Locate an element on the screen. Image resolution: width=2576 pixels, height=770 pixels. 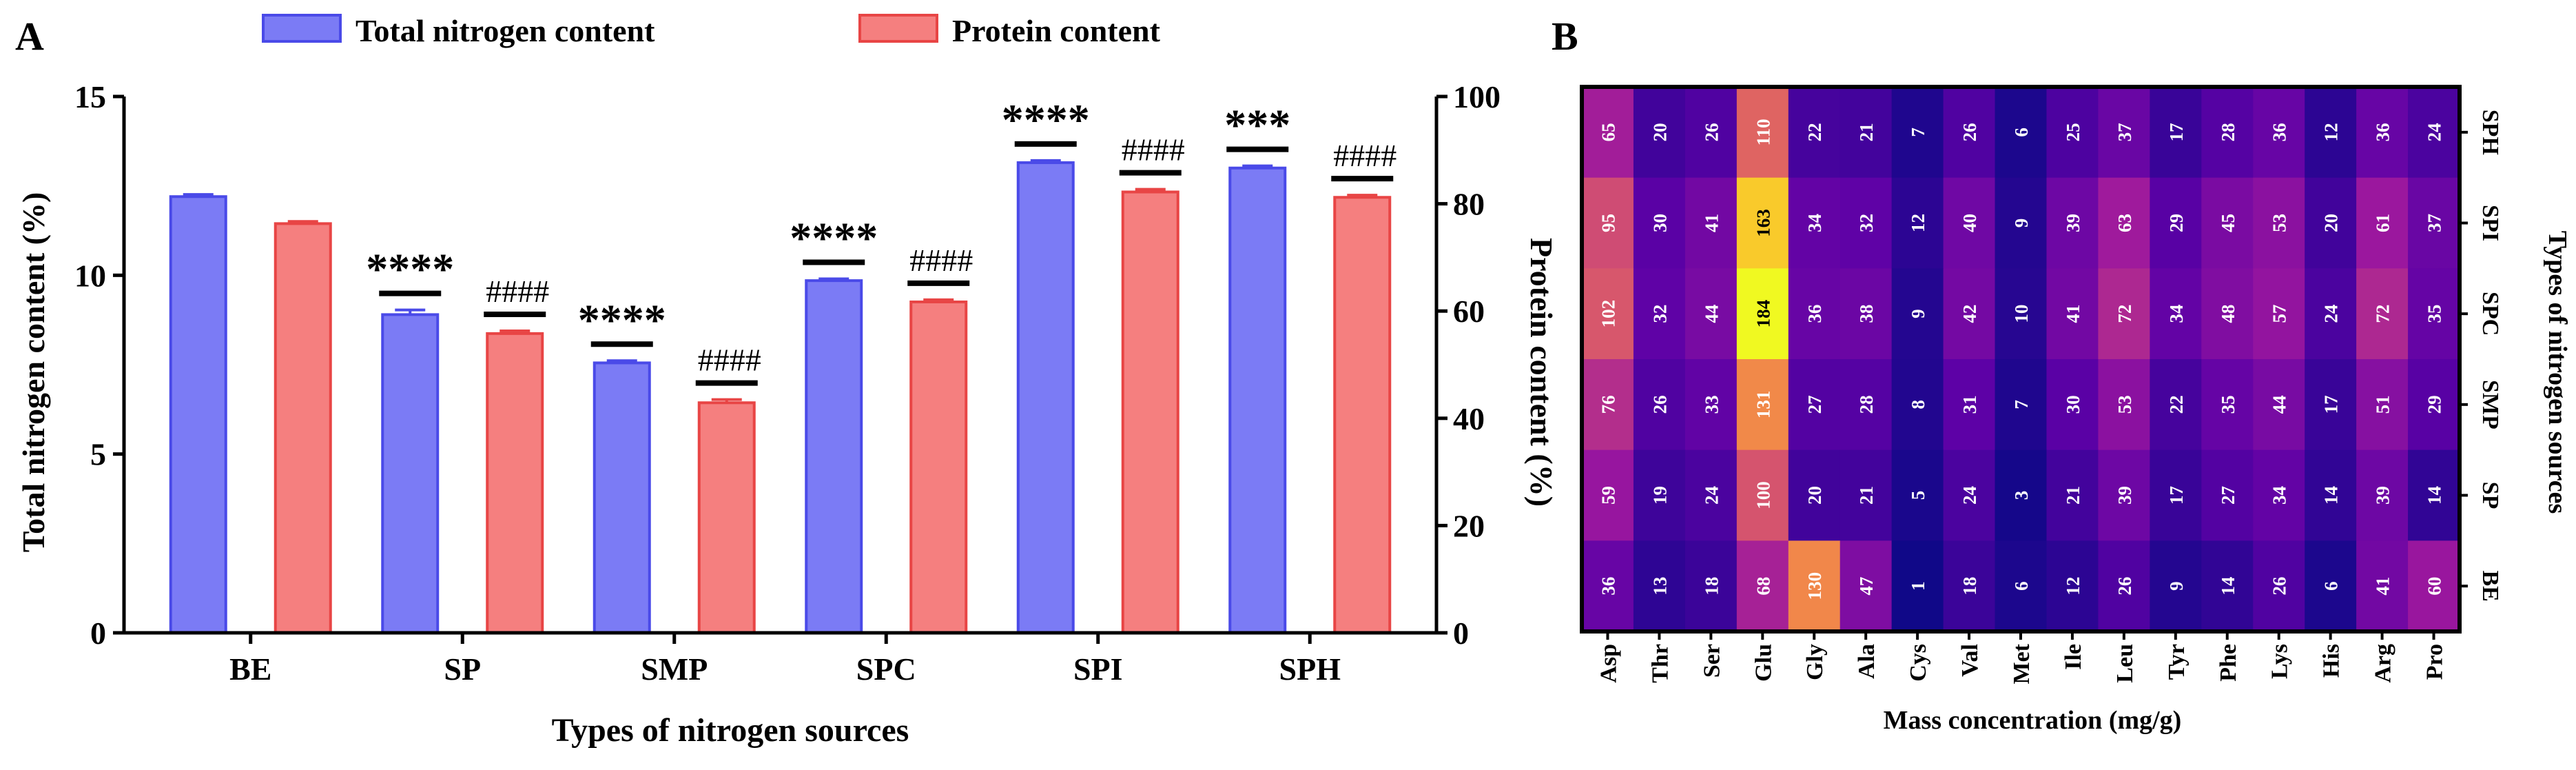
legend-swatch is located at coordinates (302, 29).